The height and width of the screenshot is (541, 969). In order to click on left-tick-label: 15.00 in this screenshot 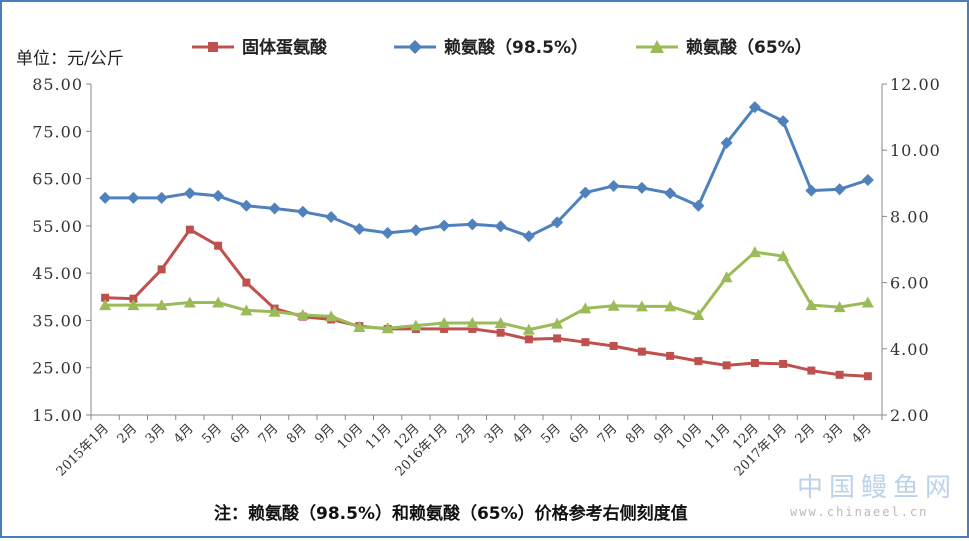, I will do `click(57, 415)`.